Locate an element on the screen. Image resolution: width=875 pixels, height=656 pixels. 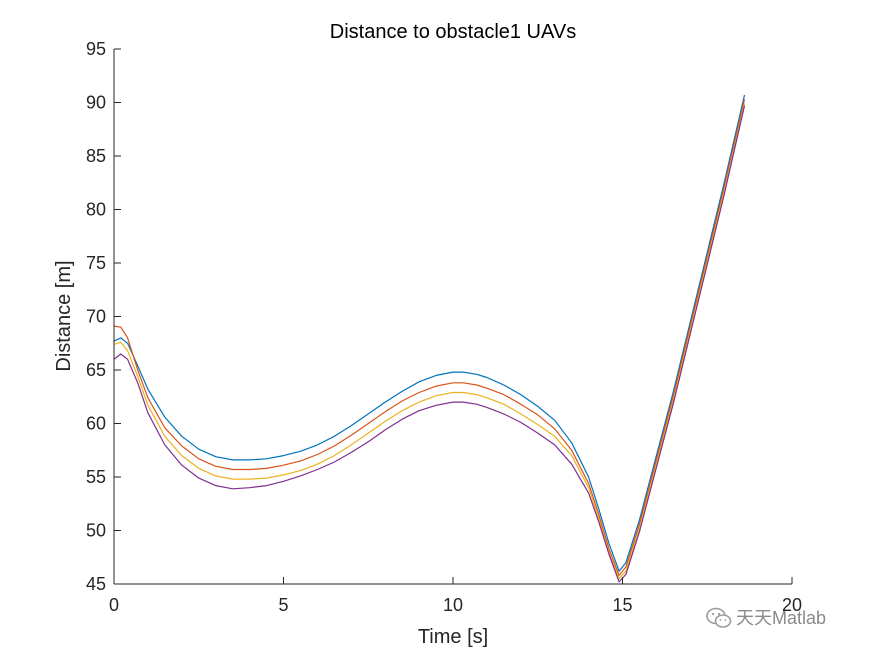
y-tick-label: 85 is located at coordinates (96, 156).